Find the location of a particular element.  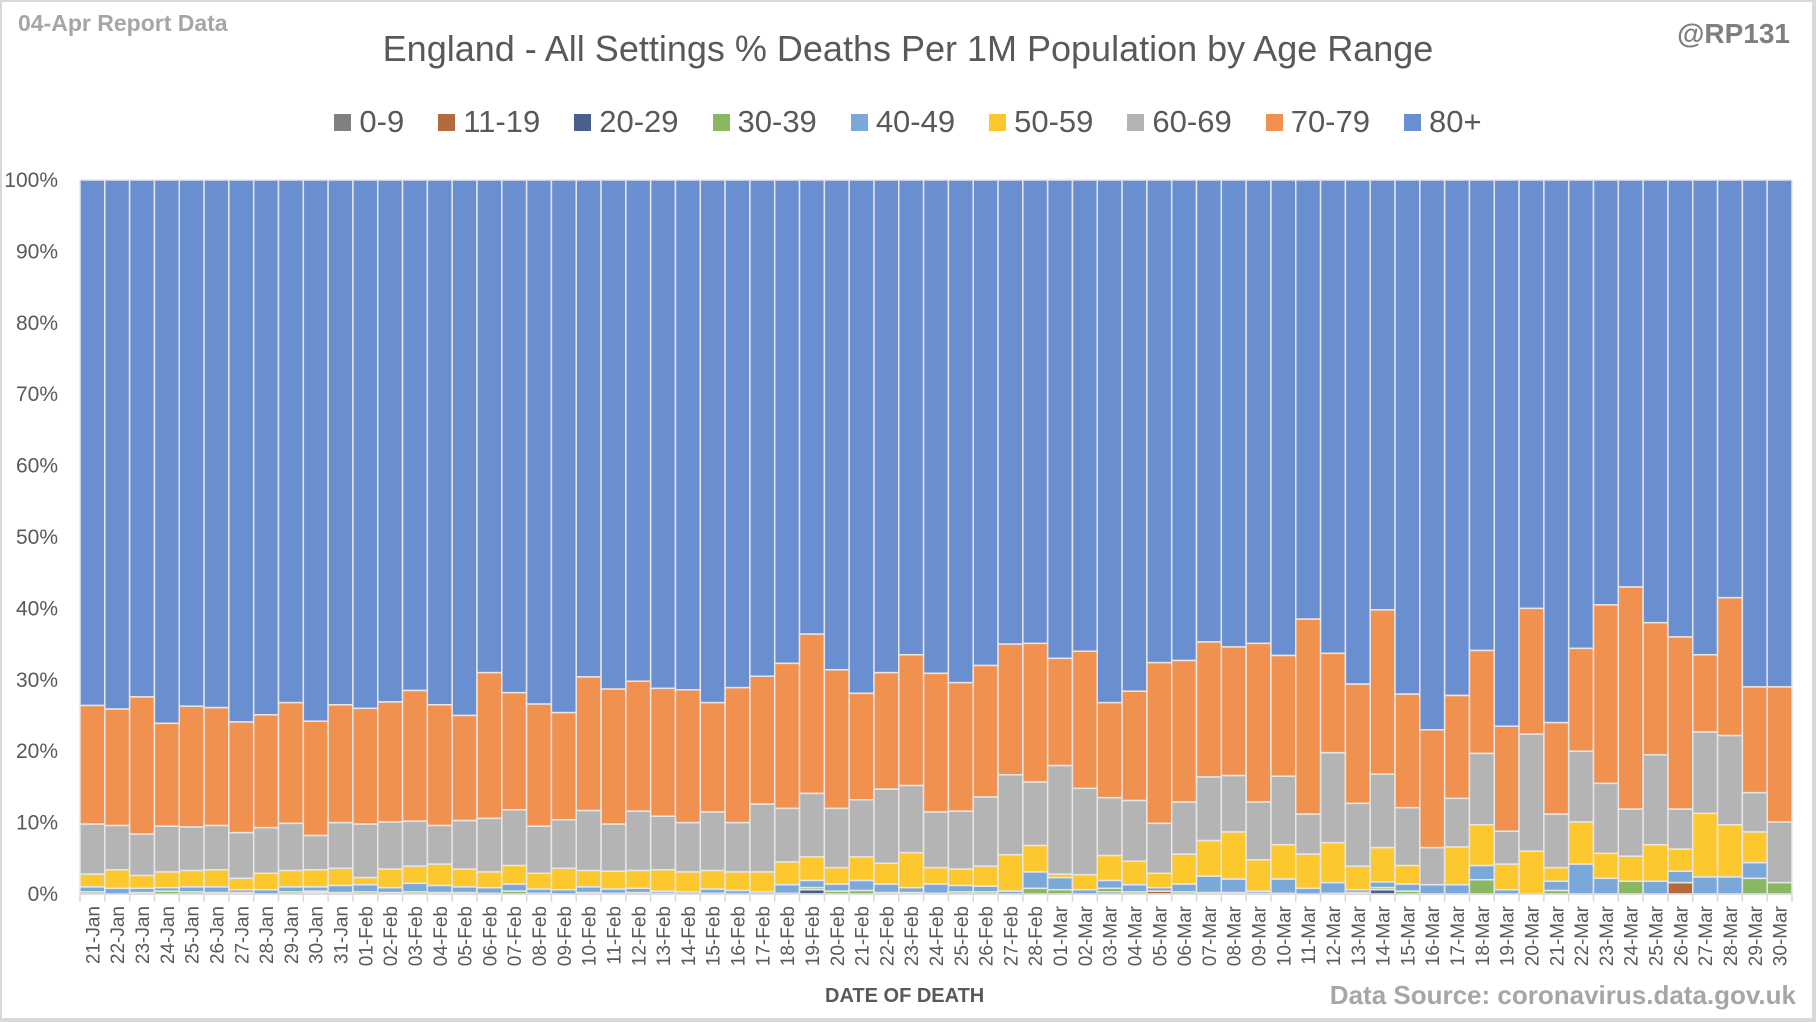

x-tick-label: 01-Mar is located at coordinates (1061, 935).